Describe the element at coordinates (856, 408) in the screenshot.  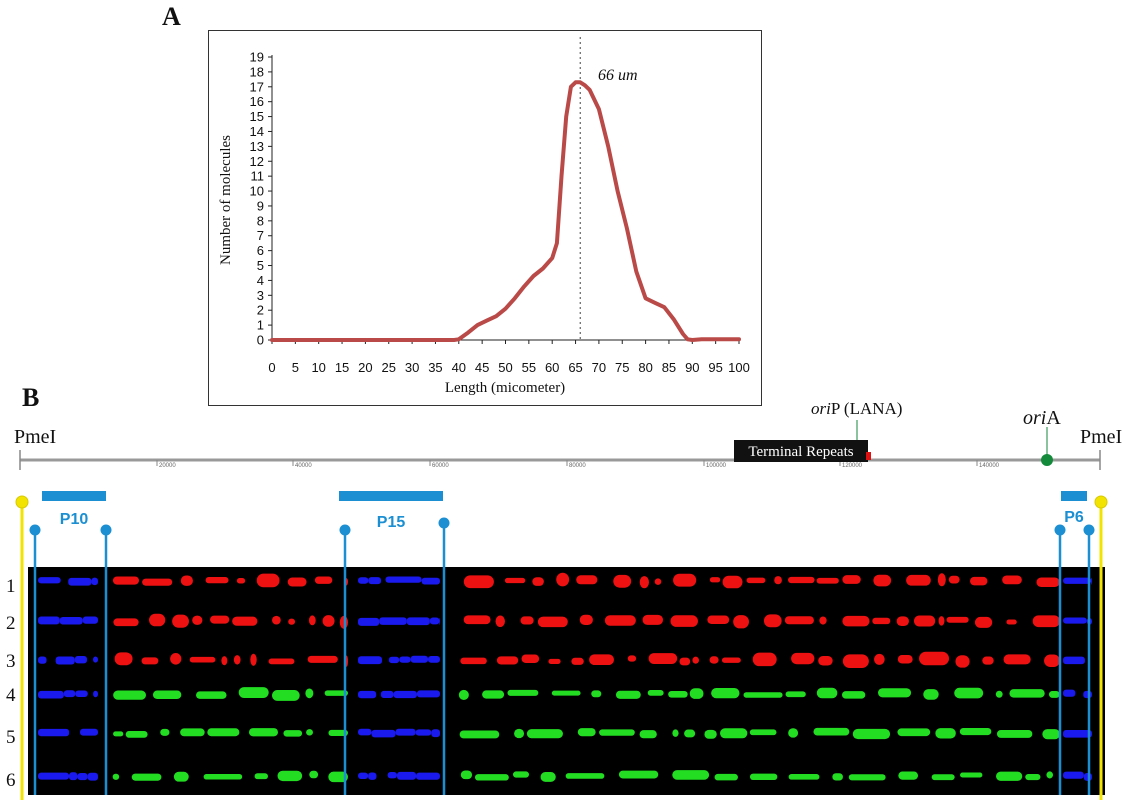
I see `orip-label: oriP (LANA)` at that location.